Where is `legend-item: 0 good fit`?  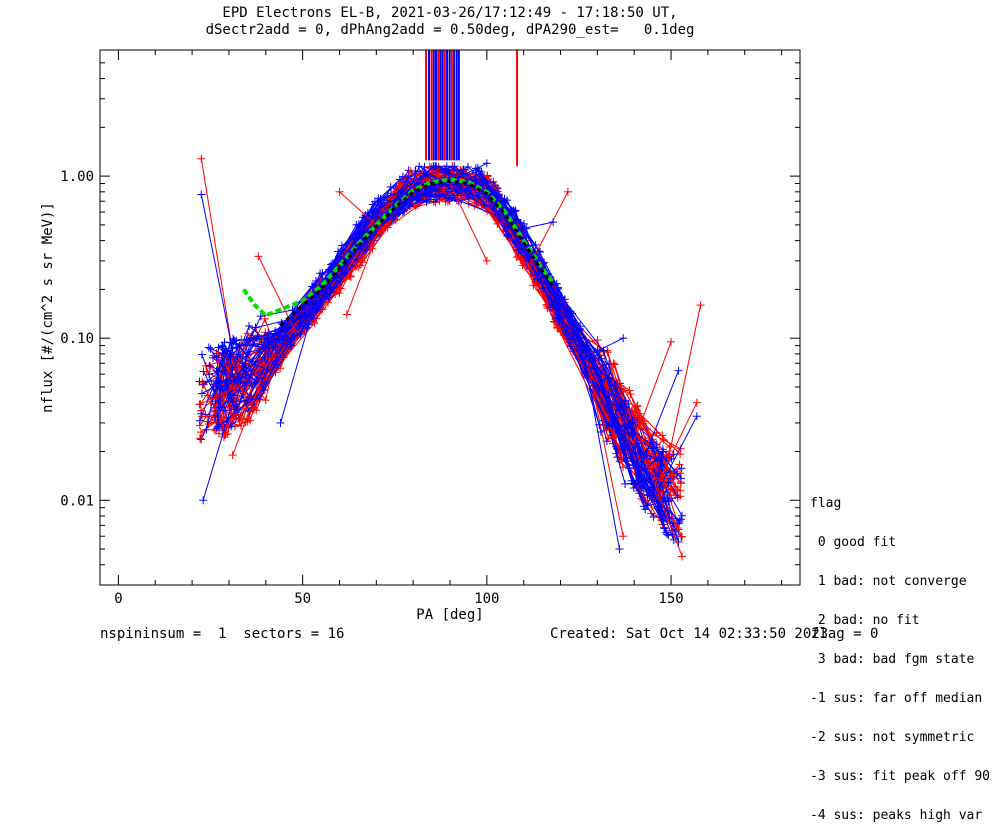 legend-item: 0 good fit is located at coordinates (900, 542).